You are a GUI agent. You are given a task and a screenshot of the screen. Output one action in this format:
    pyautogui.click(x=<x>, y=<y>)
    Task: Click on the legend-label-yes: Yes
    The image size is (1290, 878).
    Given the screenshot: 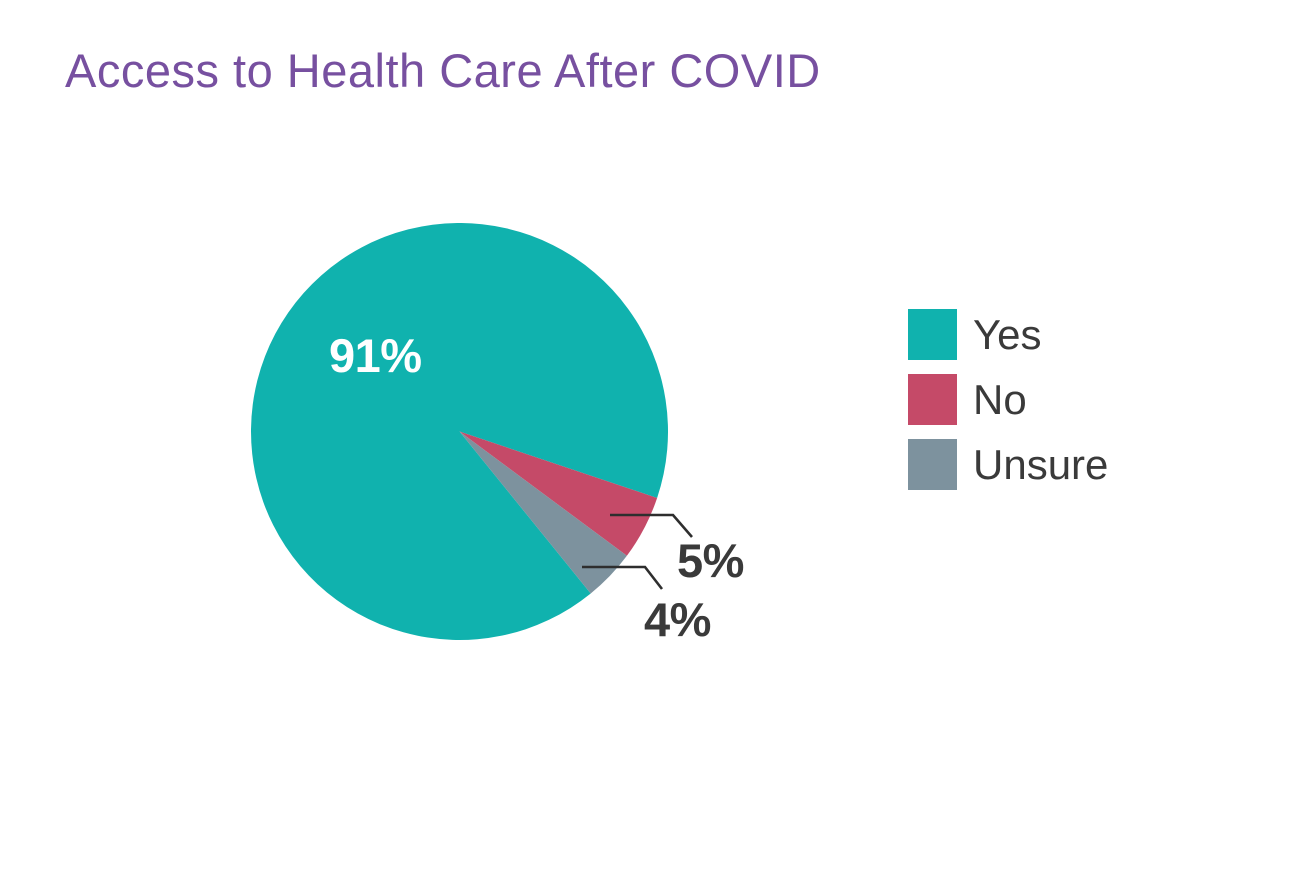 What is the action you would take?
    pyautogui.click(x=1007, y=334)
    